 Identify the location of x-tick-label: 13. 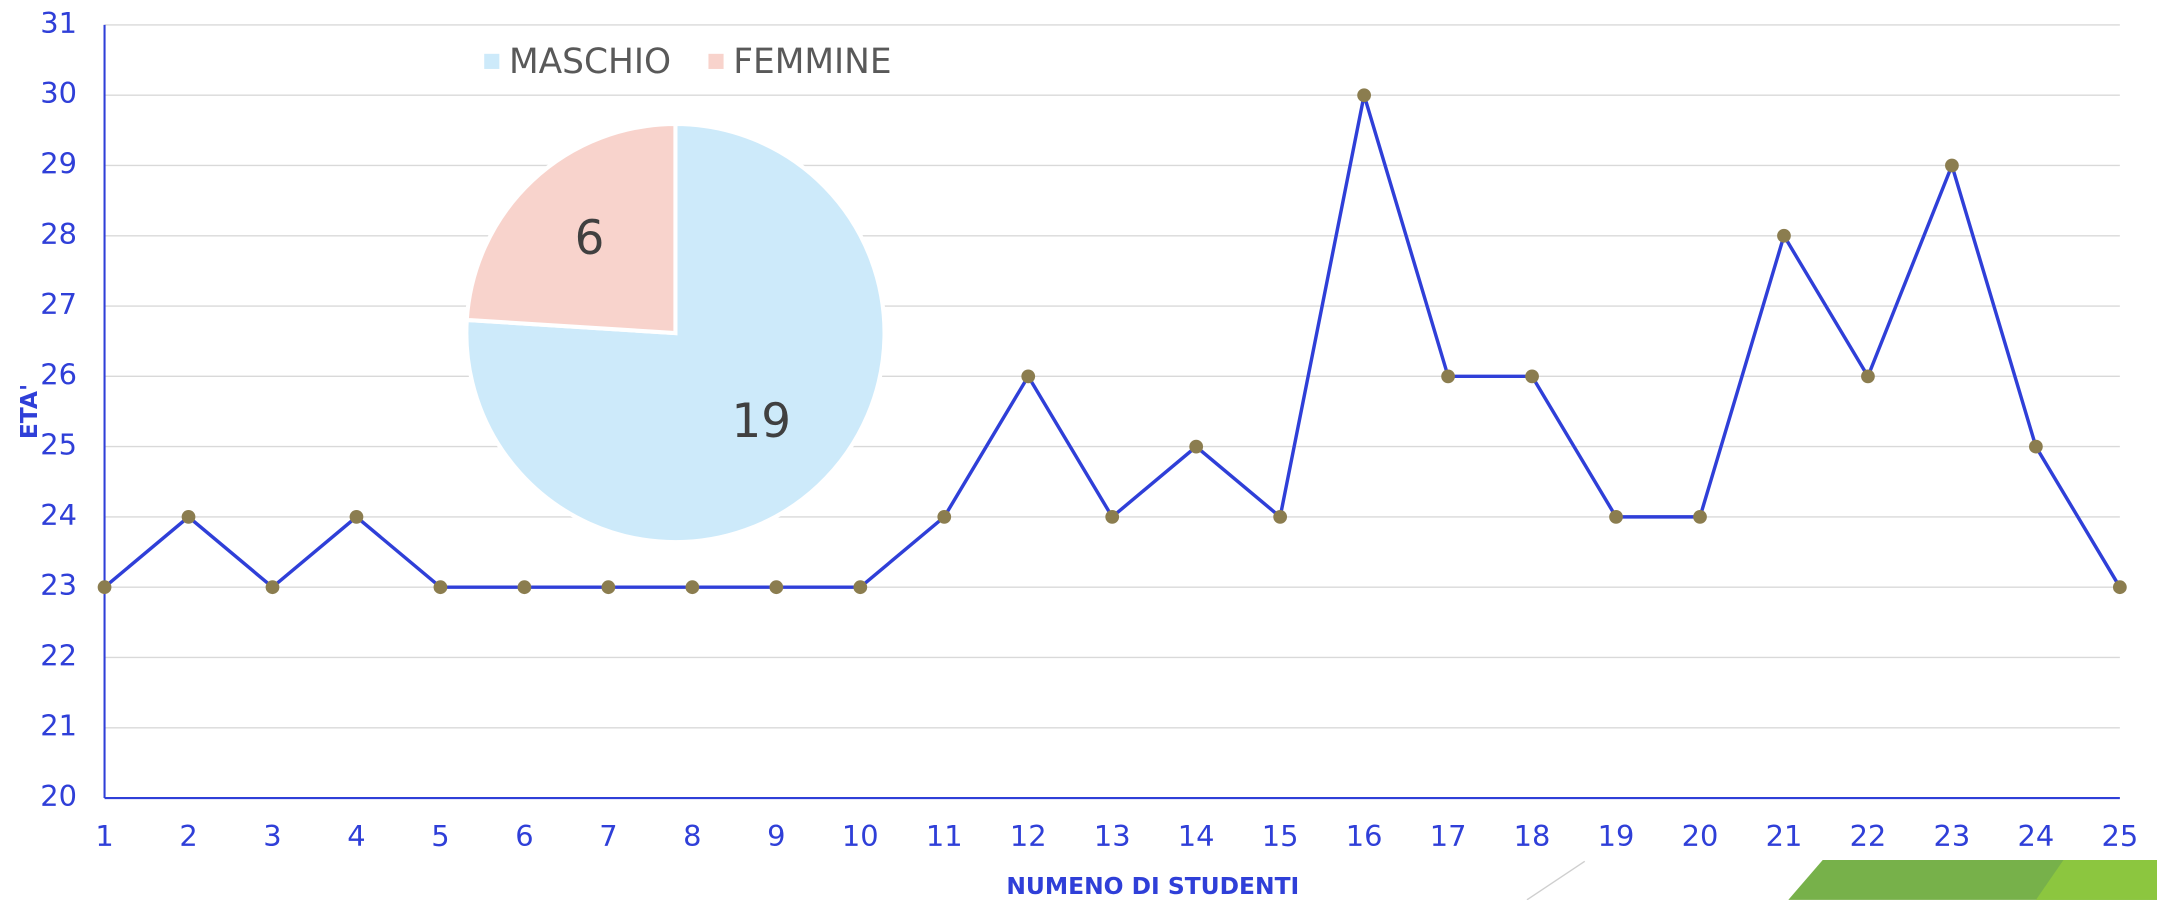
(1112, 836).